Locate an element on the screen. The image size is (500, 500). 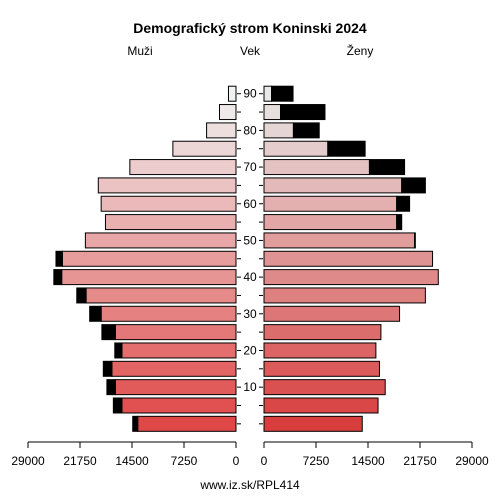
age-tick-label: 50 is located at coordinates (250, 240).